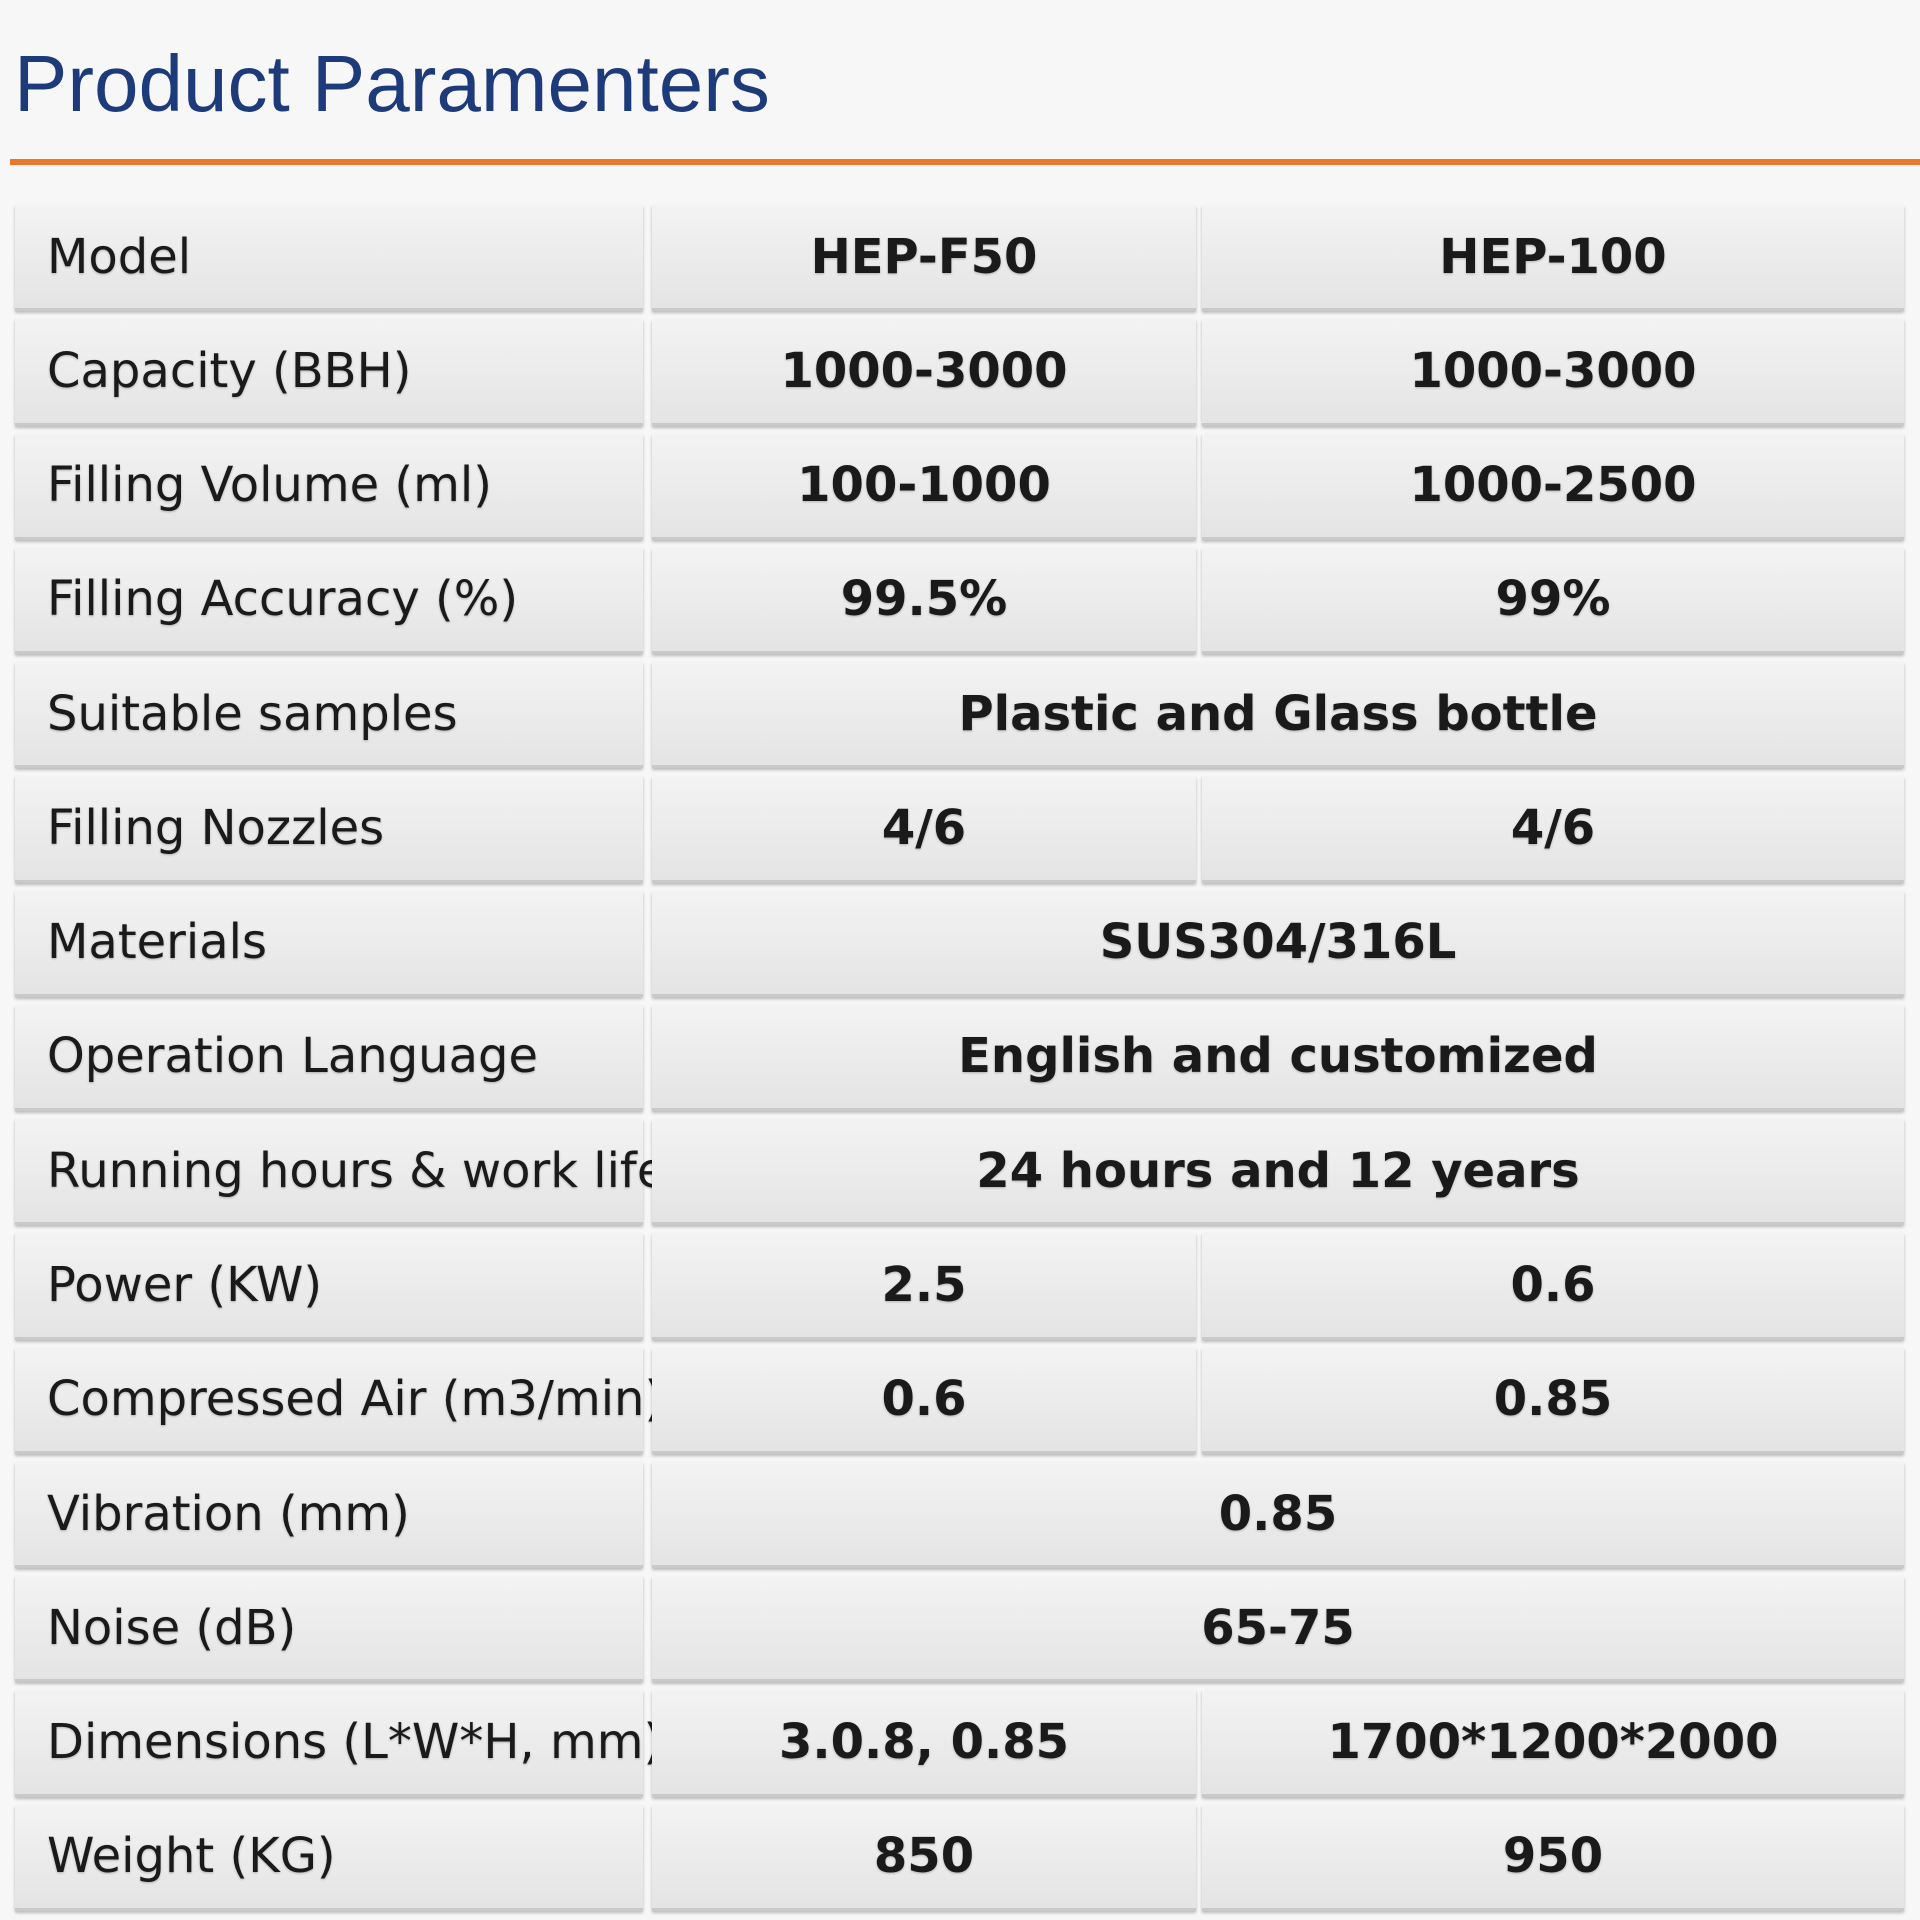 This screenshot has width=1920, height=1920. I want to click on row-value: 3.0.8, 0.85, so click(924, 1743).